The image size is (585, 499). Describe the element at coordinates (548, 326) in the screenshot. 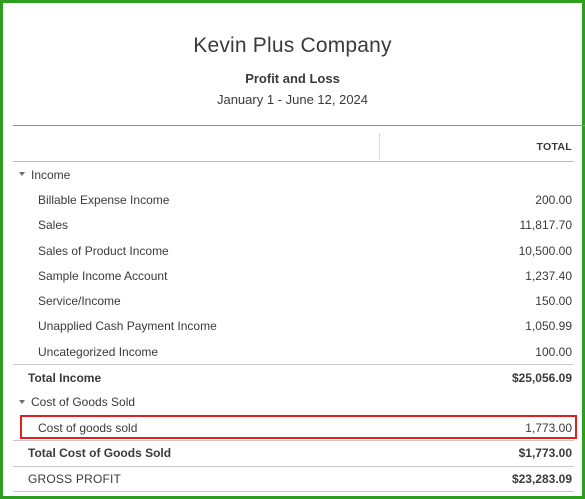

I see `account-amount: 1,050.99` at that location.